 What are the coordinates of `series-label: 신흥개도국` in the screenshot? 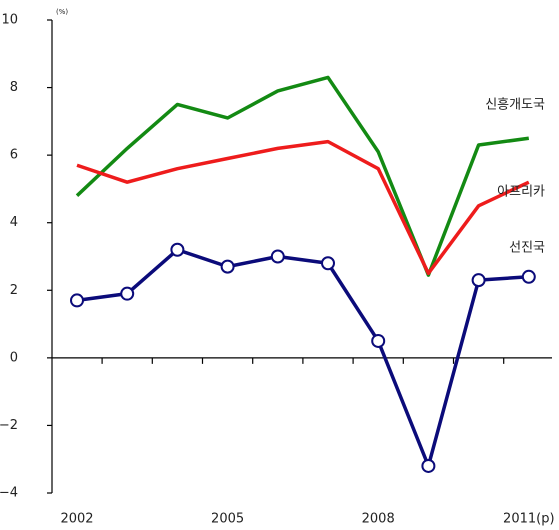 It's located at (515, 105).